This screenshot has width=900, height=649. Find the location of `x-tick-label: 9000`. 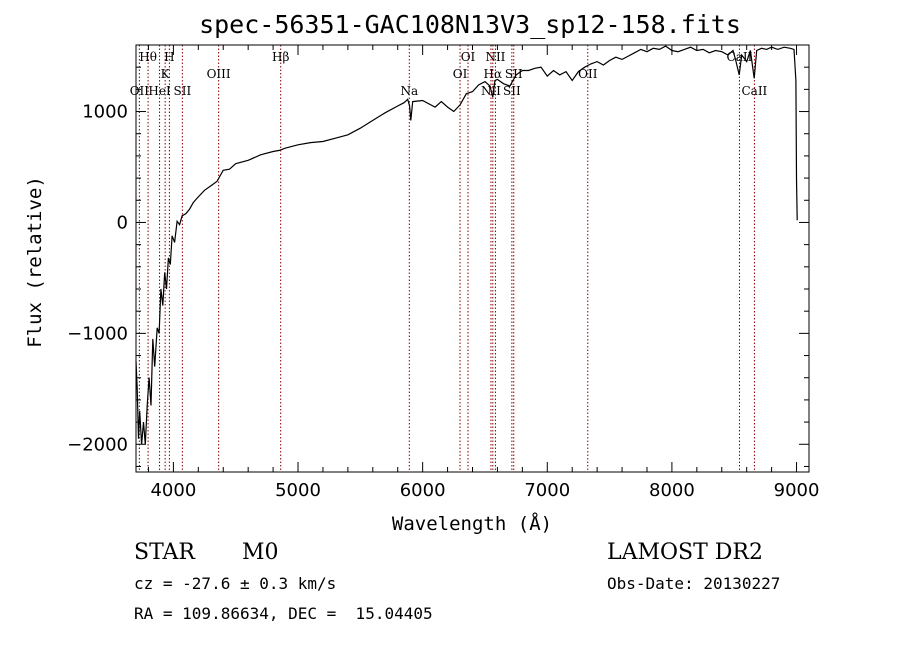

x-tick-label: 9000 is located at coordinates (797, 490).